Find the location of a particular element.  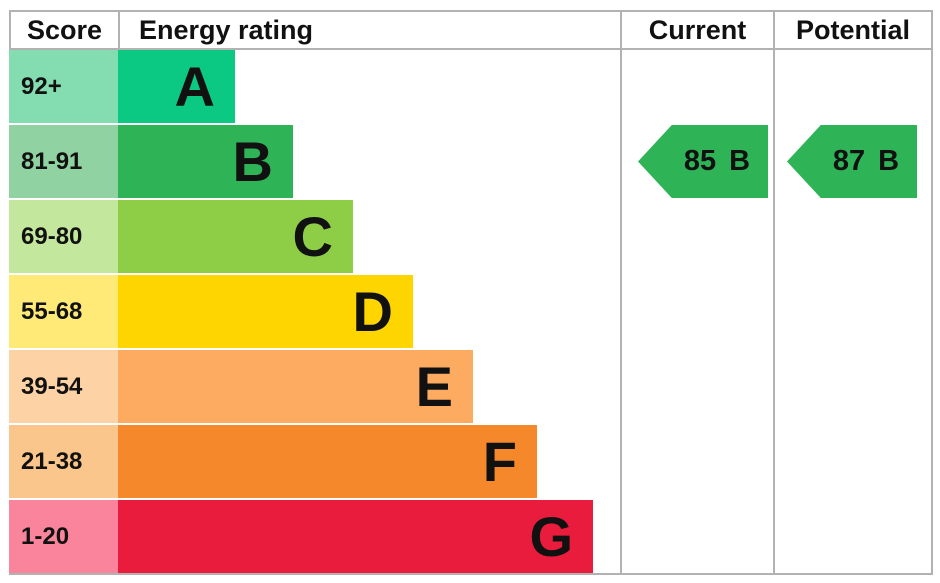

rating-band-f: 21-38 F is located at coordinates (315, 461).